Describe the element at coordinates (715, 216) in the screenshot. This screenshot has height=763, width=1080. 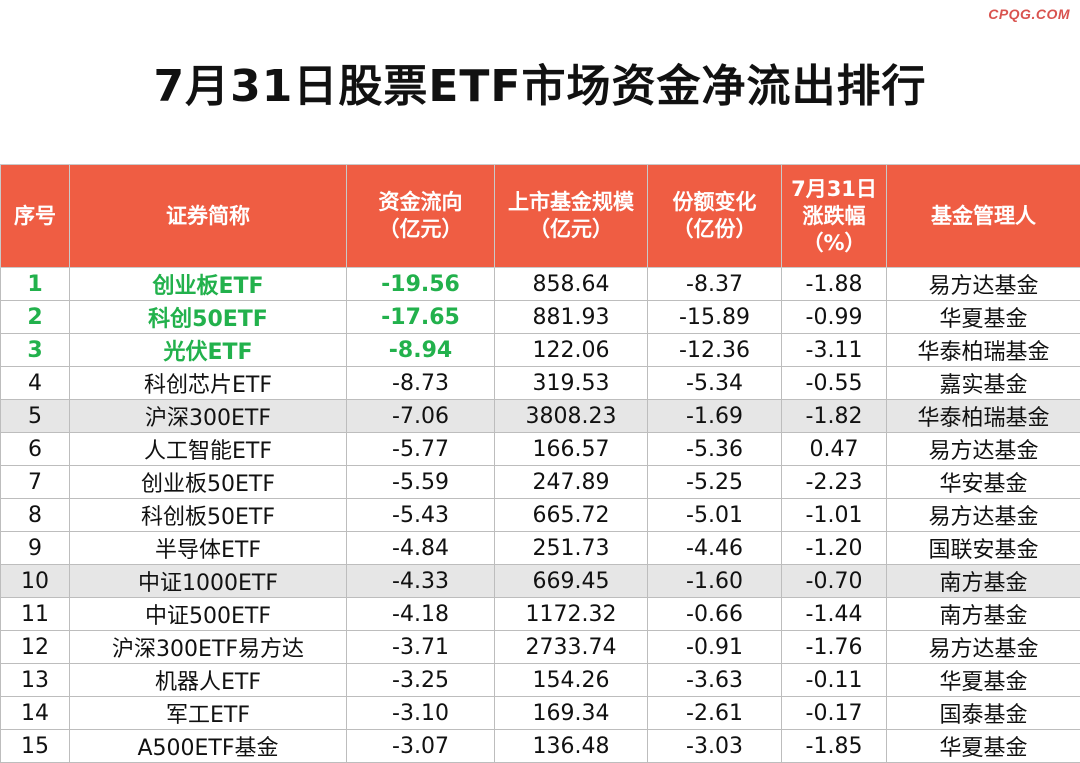
I see `header-share-change: 份额变化 （亿份）` at that location.